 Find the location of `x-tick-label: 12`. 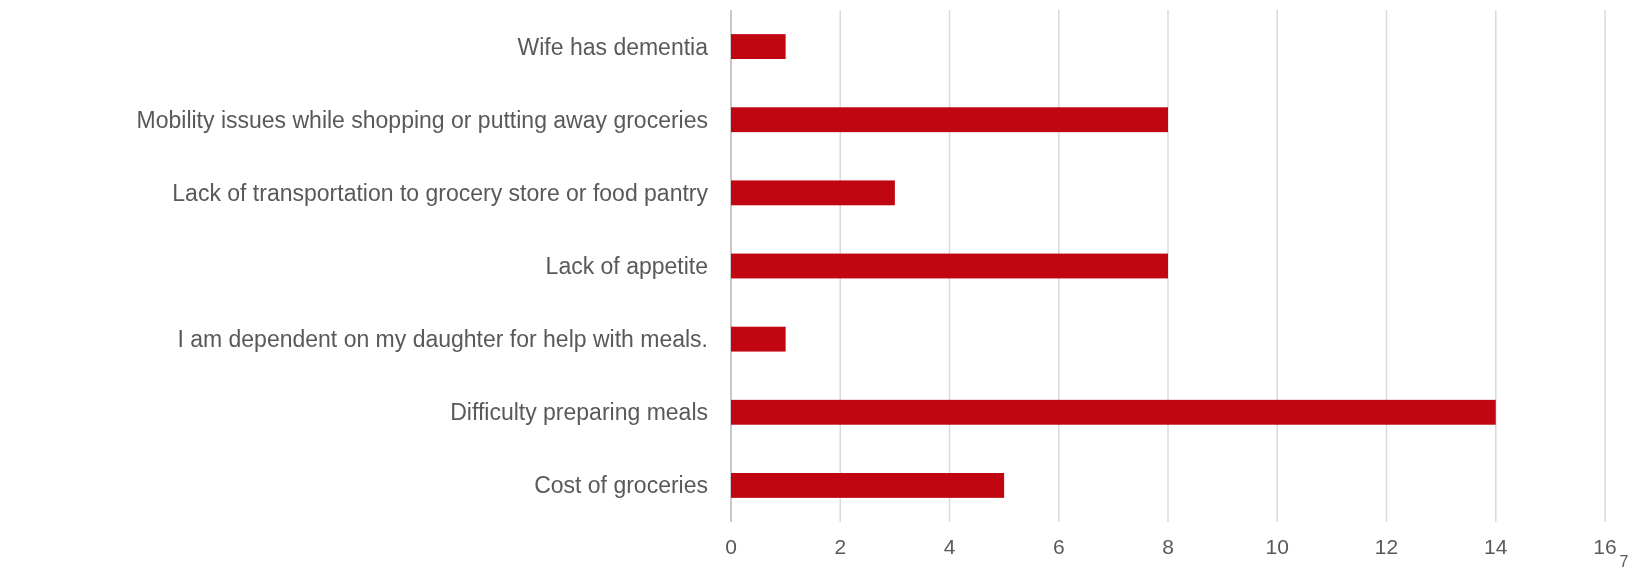

x-tick-label: 12 is located at coordinates (1386, 546).